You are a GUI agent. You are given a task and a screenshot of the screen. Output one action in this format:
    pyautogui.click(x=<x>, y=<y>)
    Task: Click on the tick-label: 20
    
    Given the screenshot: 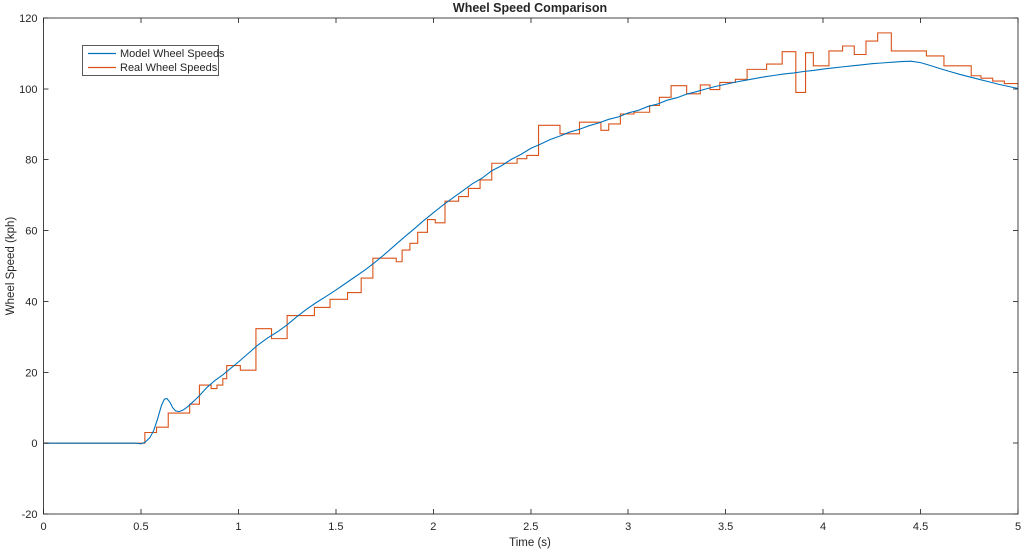 What is the action you would take?
    pyautogui.click(x=31, y=373)
    